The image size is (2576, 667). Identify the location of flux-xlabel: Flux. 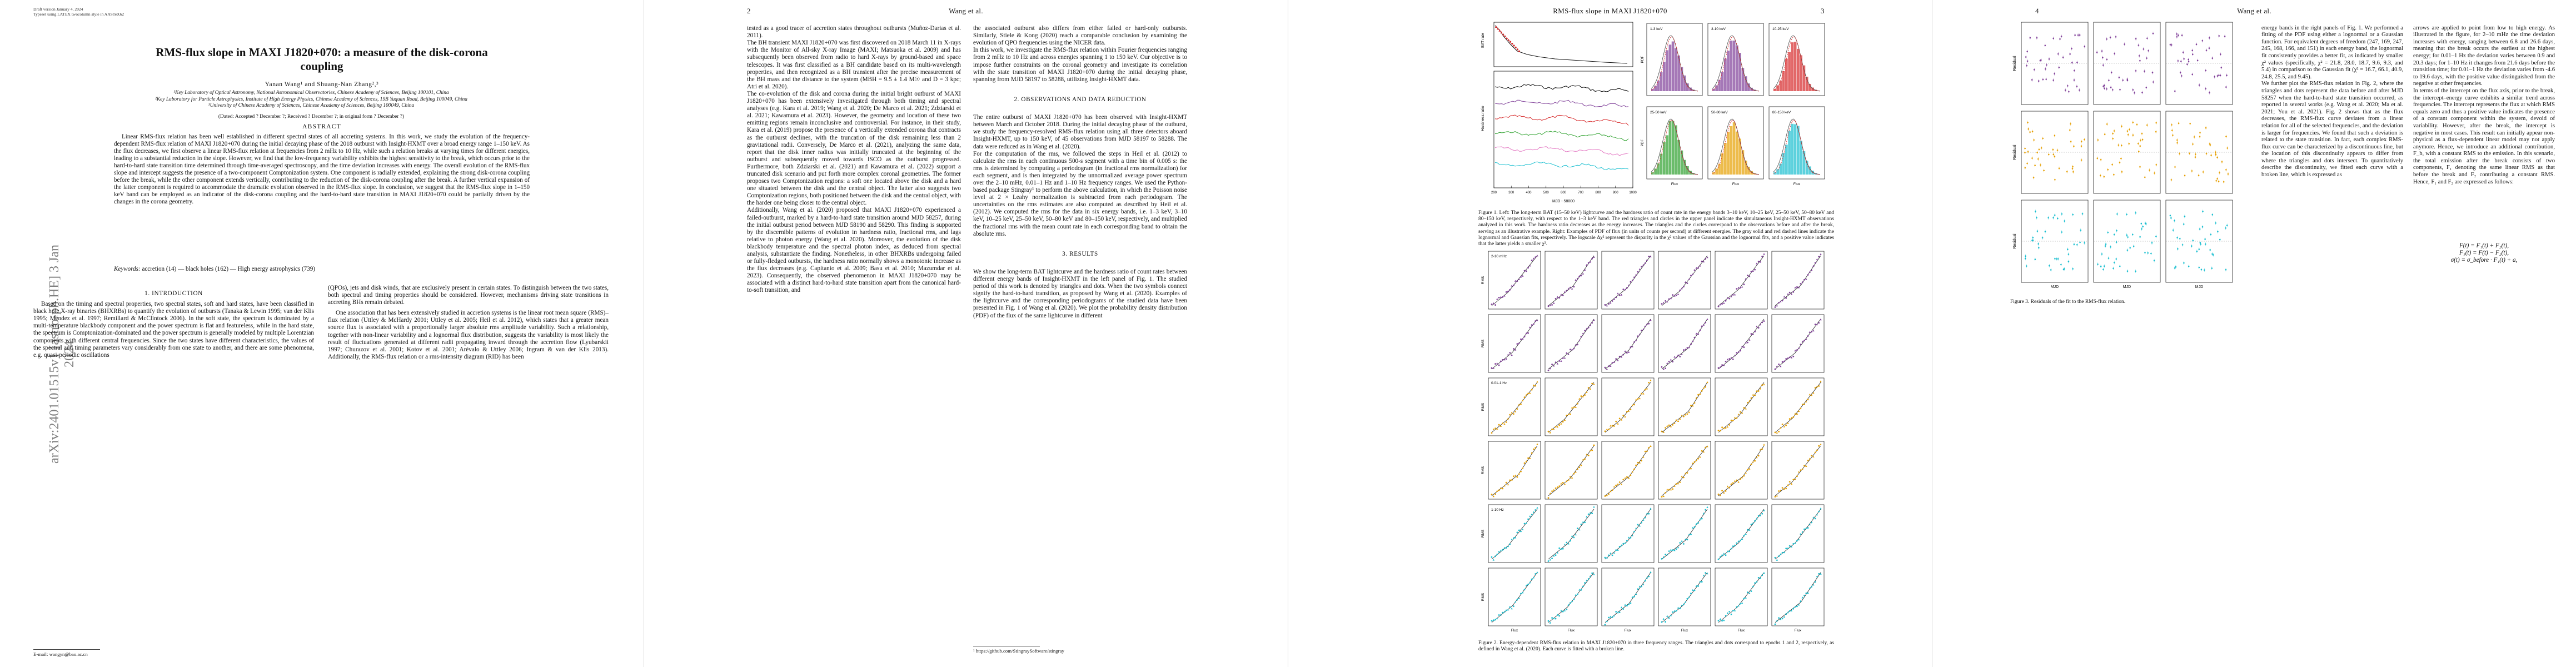
(1571, 631).